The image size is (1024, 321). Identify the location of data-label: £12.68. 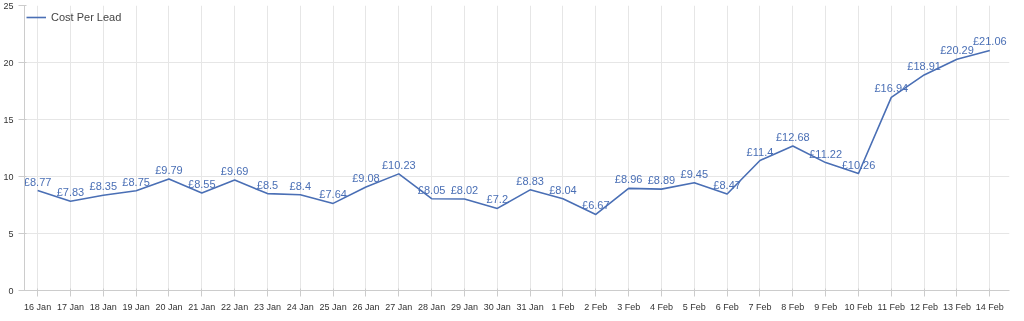
(792, 136).